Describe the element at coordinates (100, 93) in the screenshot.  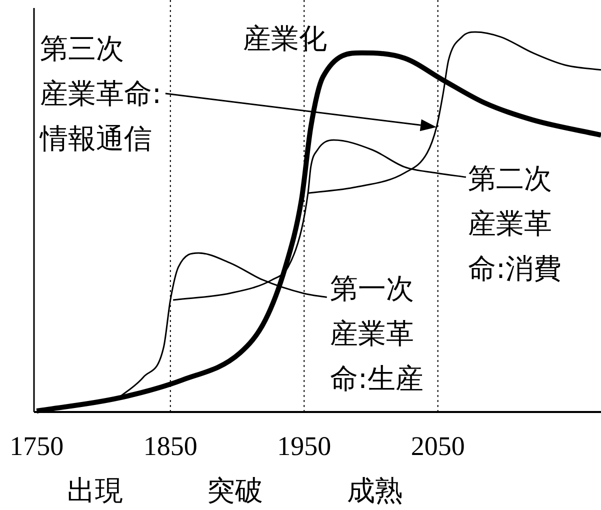
I see `annotation: 第三次産業革命:情報通信` at that location.